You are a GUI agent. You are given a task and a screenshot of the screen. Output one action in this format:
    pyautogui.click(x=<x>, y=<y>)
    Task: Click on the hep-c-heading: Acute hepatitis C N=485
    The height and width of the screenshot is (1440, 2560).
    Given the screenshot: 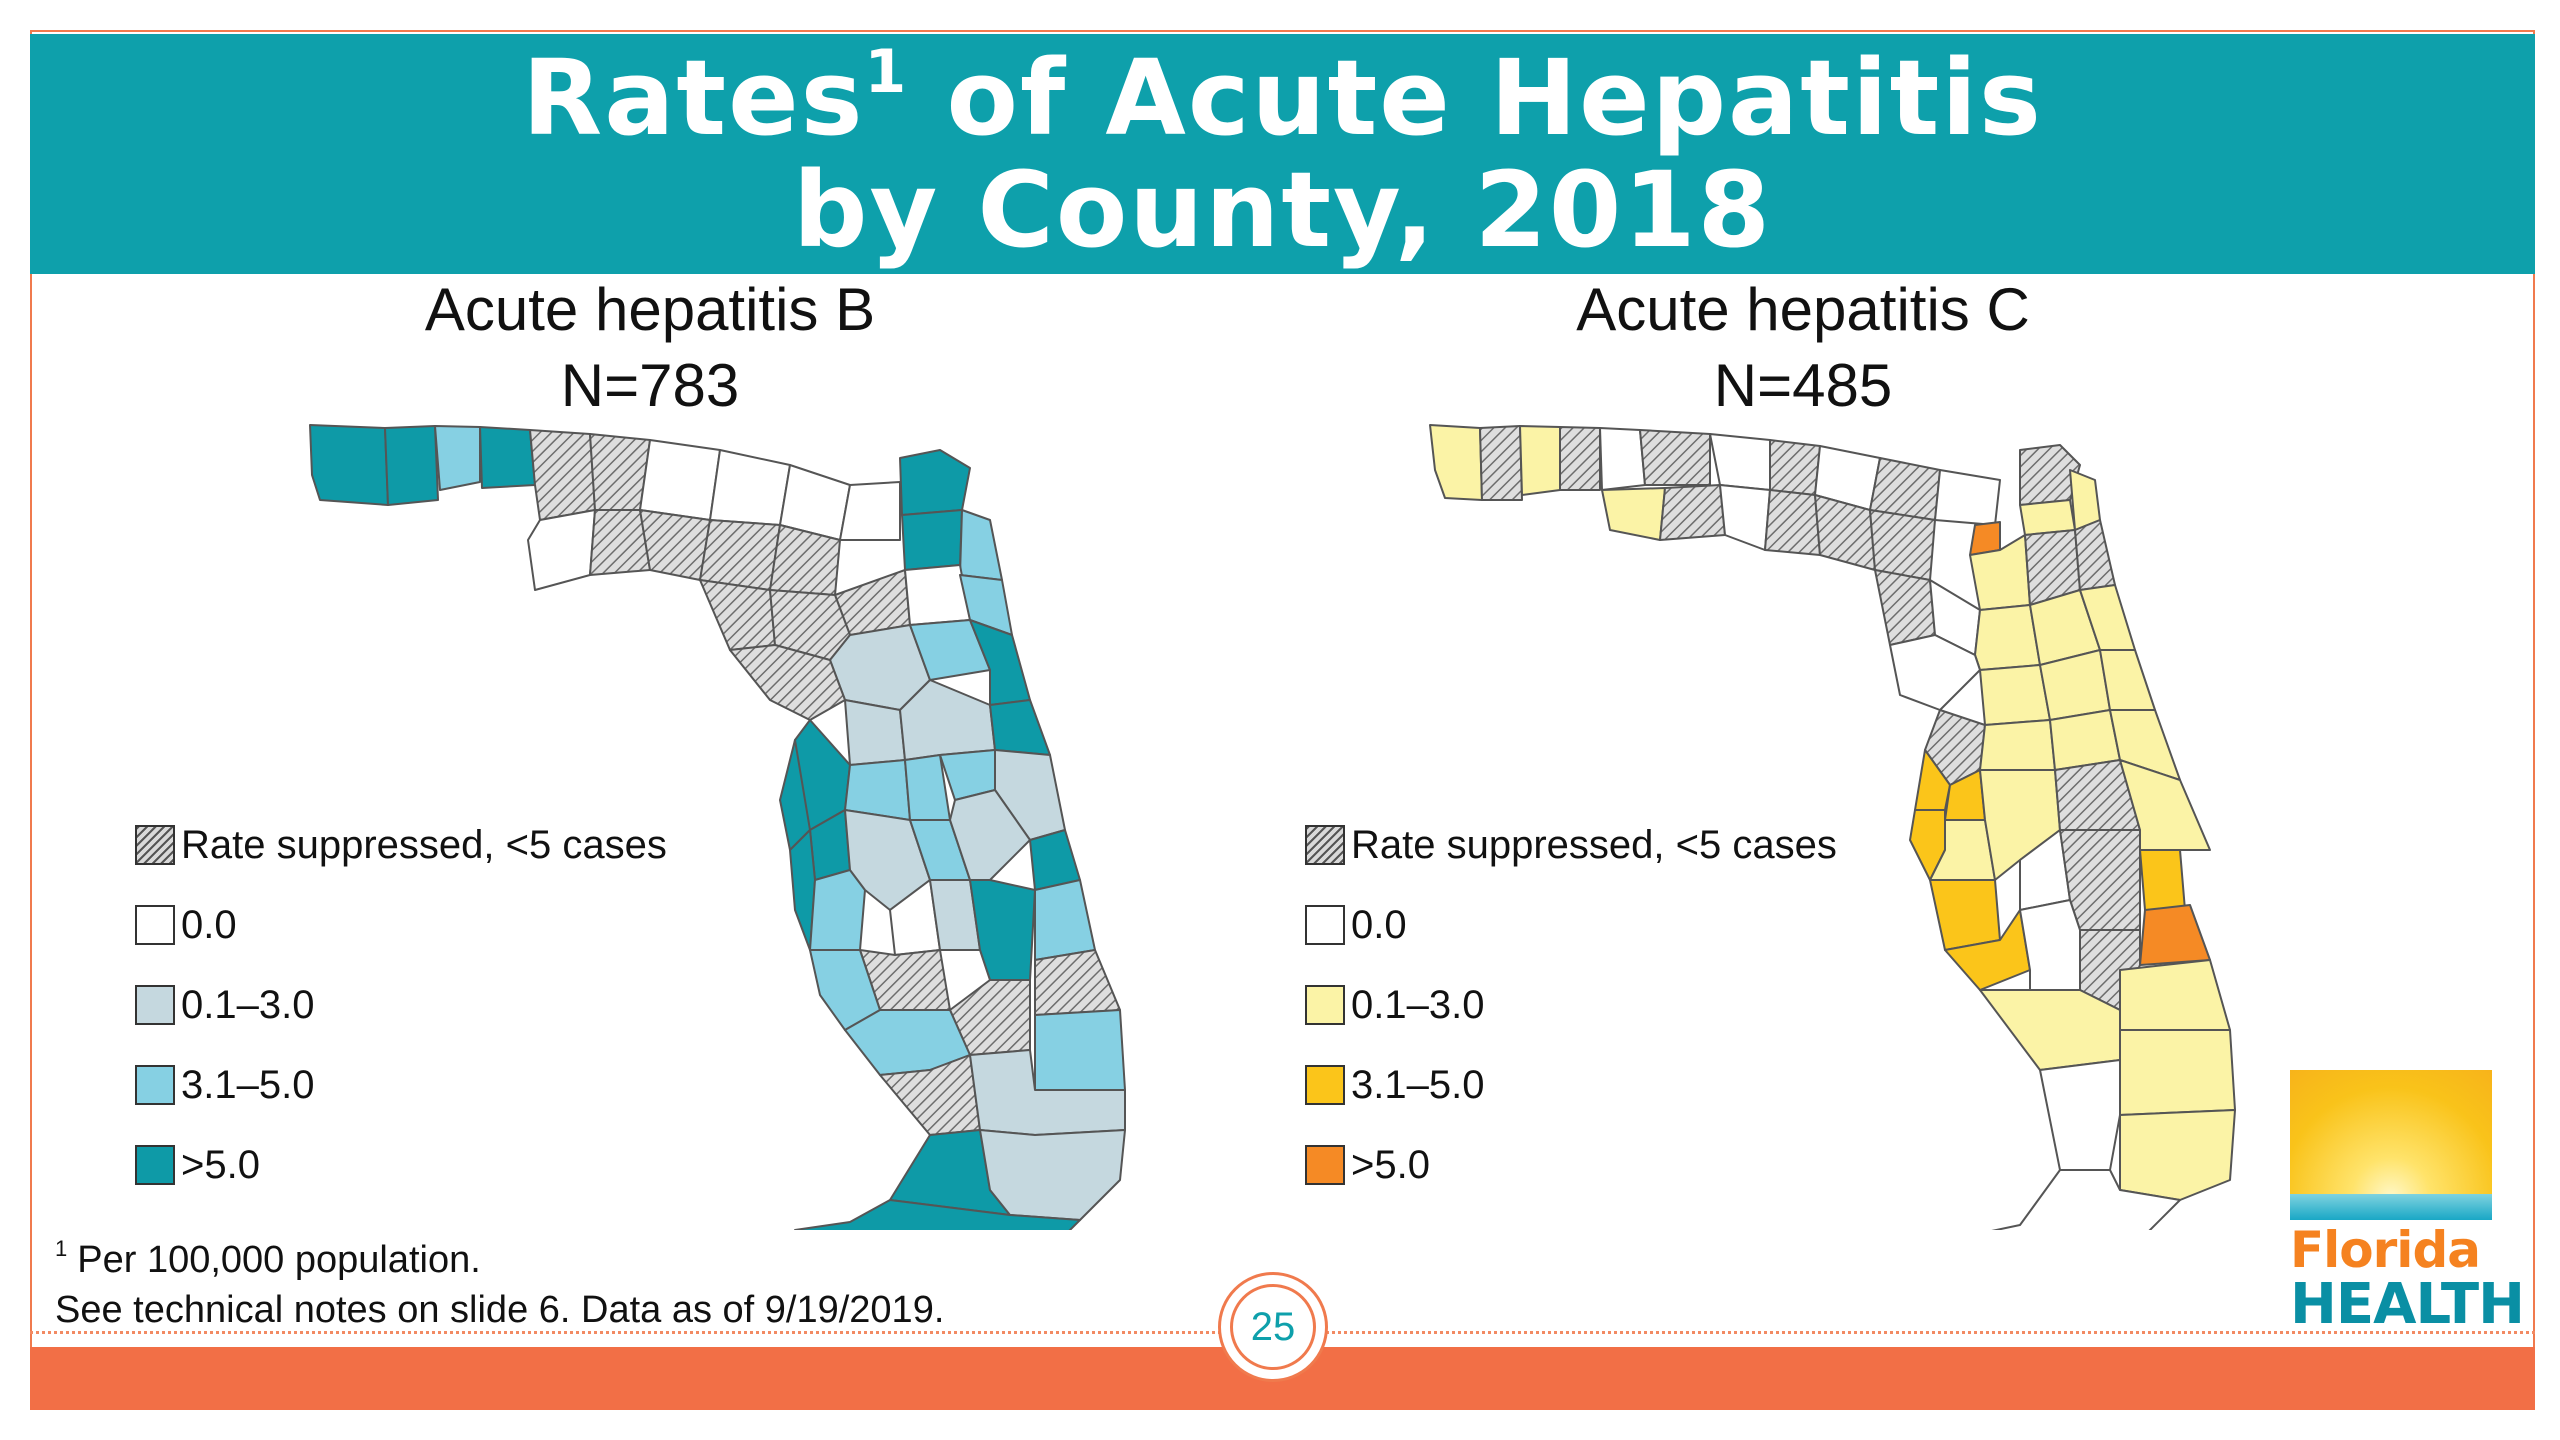 What is the action you would take?
    pyautogui.click(x=1803, y=348)
    